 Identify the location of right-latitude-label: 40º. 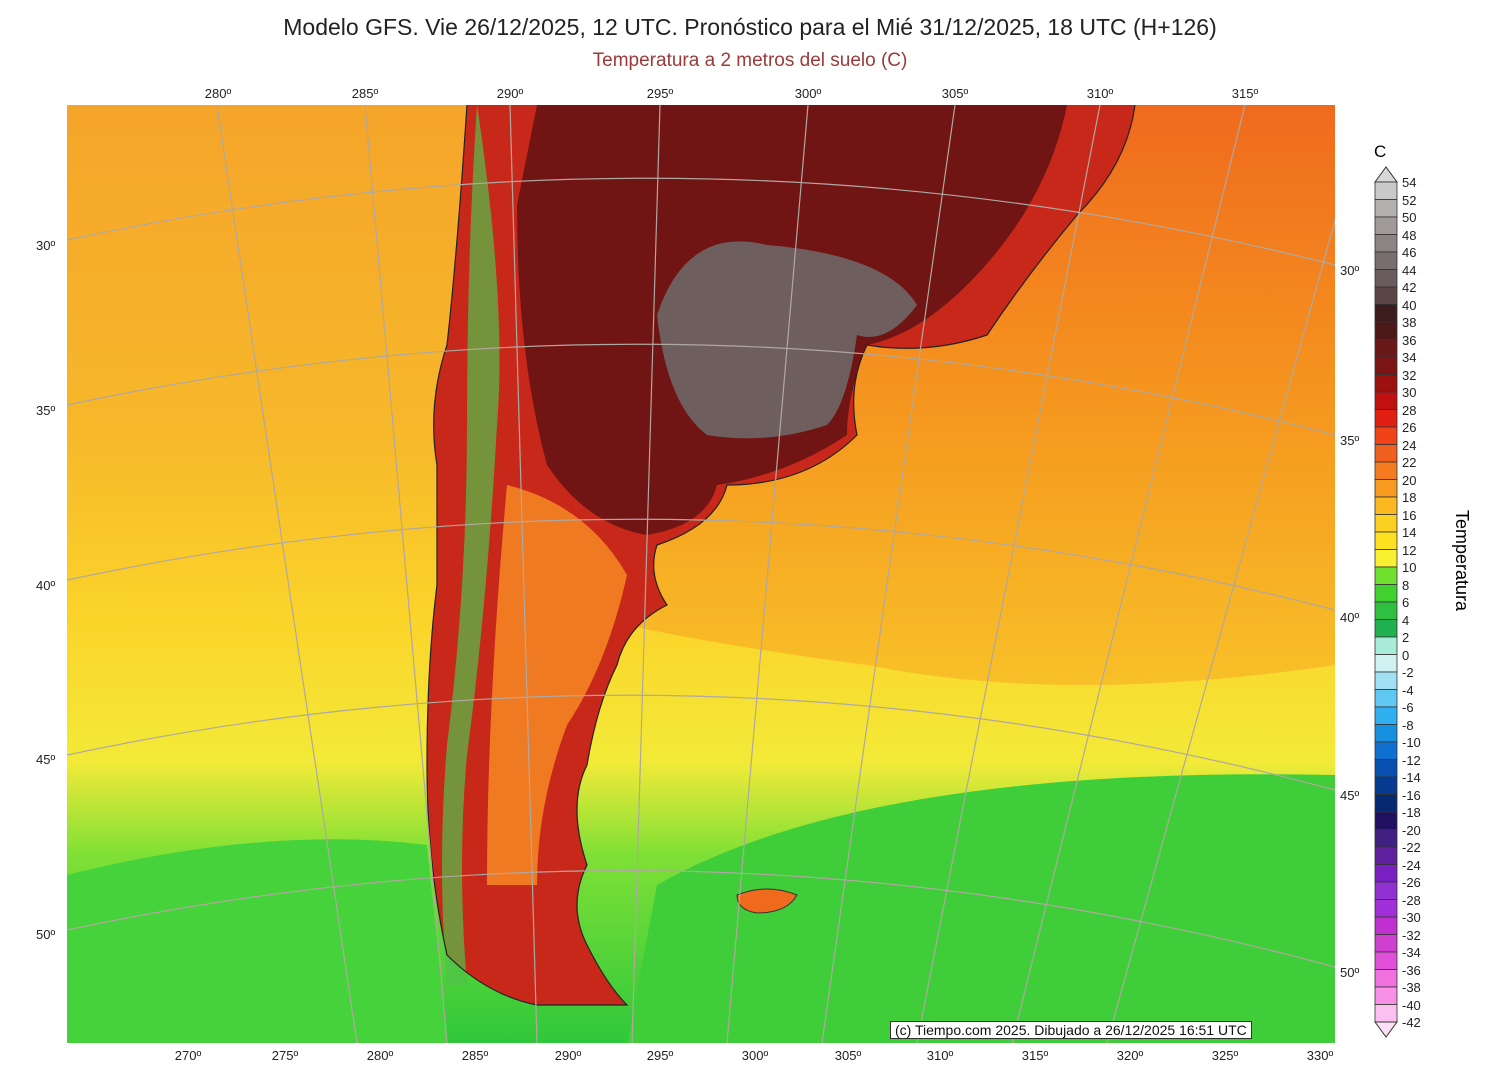
(1350, 617).